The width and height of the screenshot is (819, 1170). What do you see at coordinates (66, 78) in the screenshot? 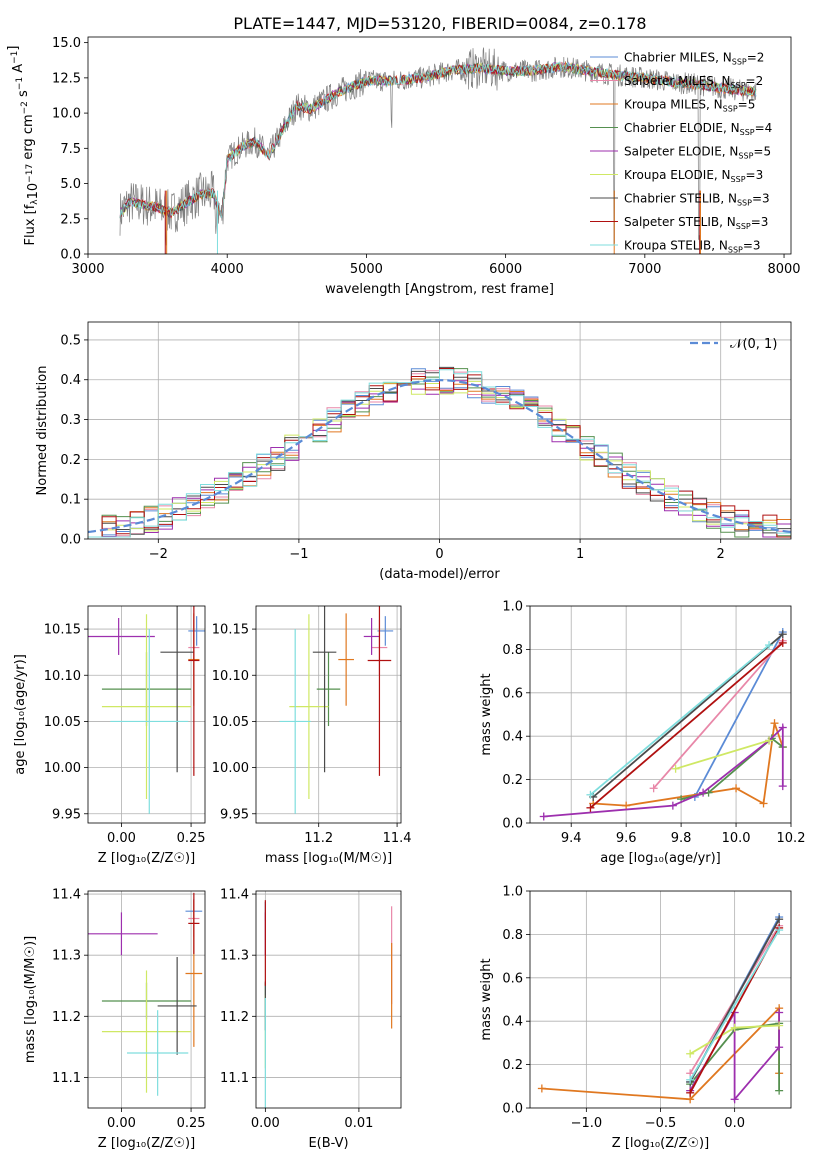
I see `y-tick-label: 12.5` at bounding box center [66, 78].